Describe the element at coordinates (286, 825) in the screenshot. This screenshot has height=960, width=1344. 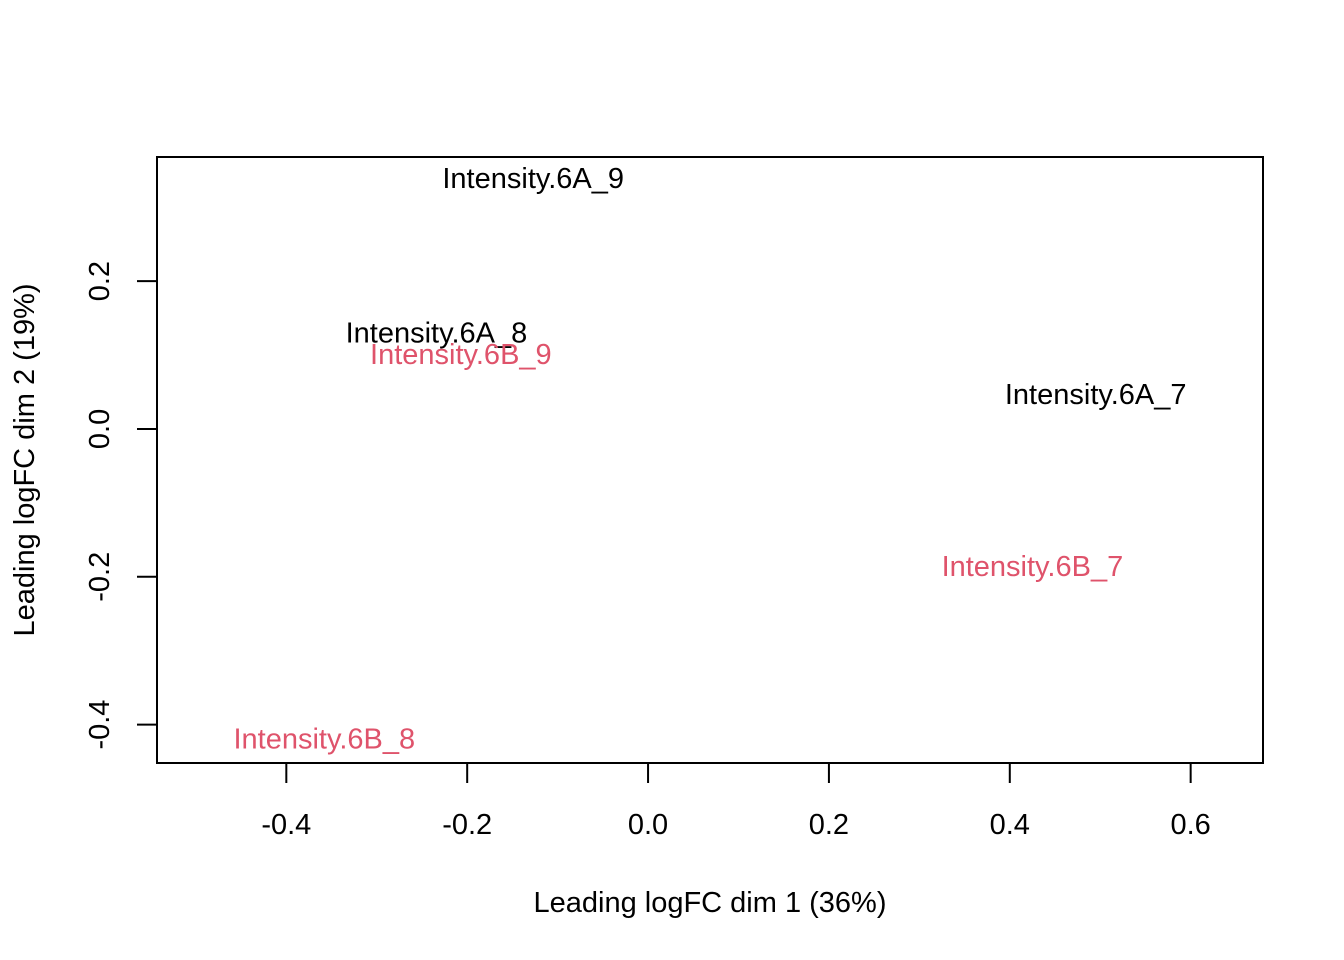
I see `x-tick-label: -0.4` at that location.